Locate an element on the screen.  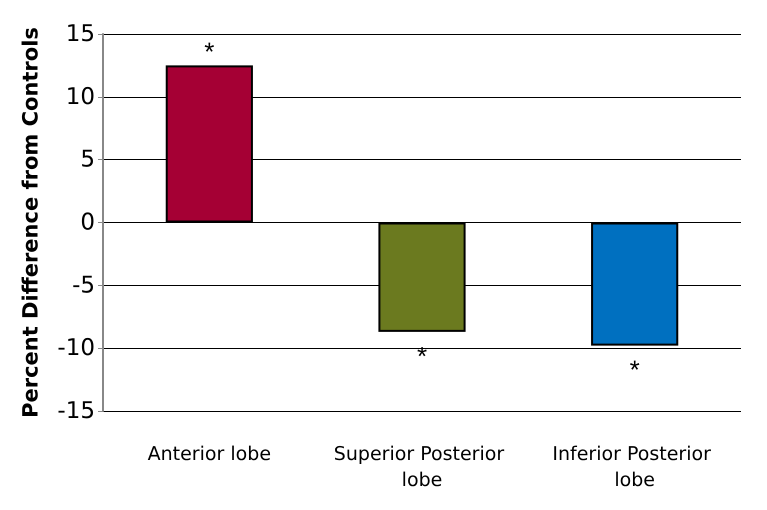
x-tick-label: Superior Posterior lobe is located at coordinates (422, 467).